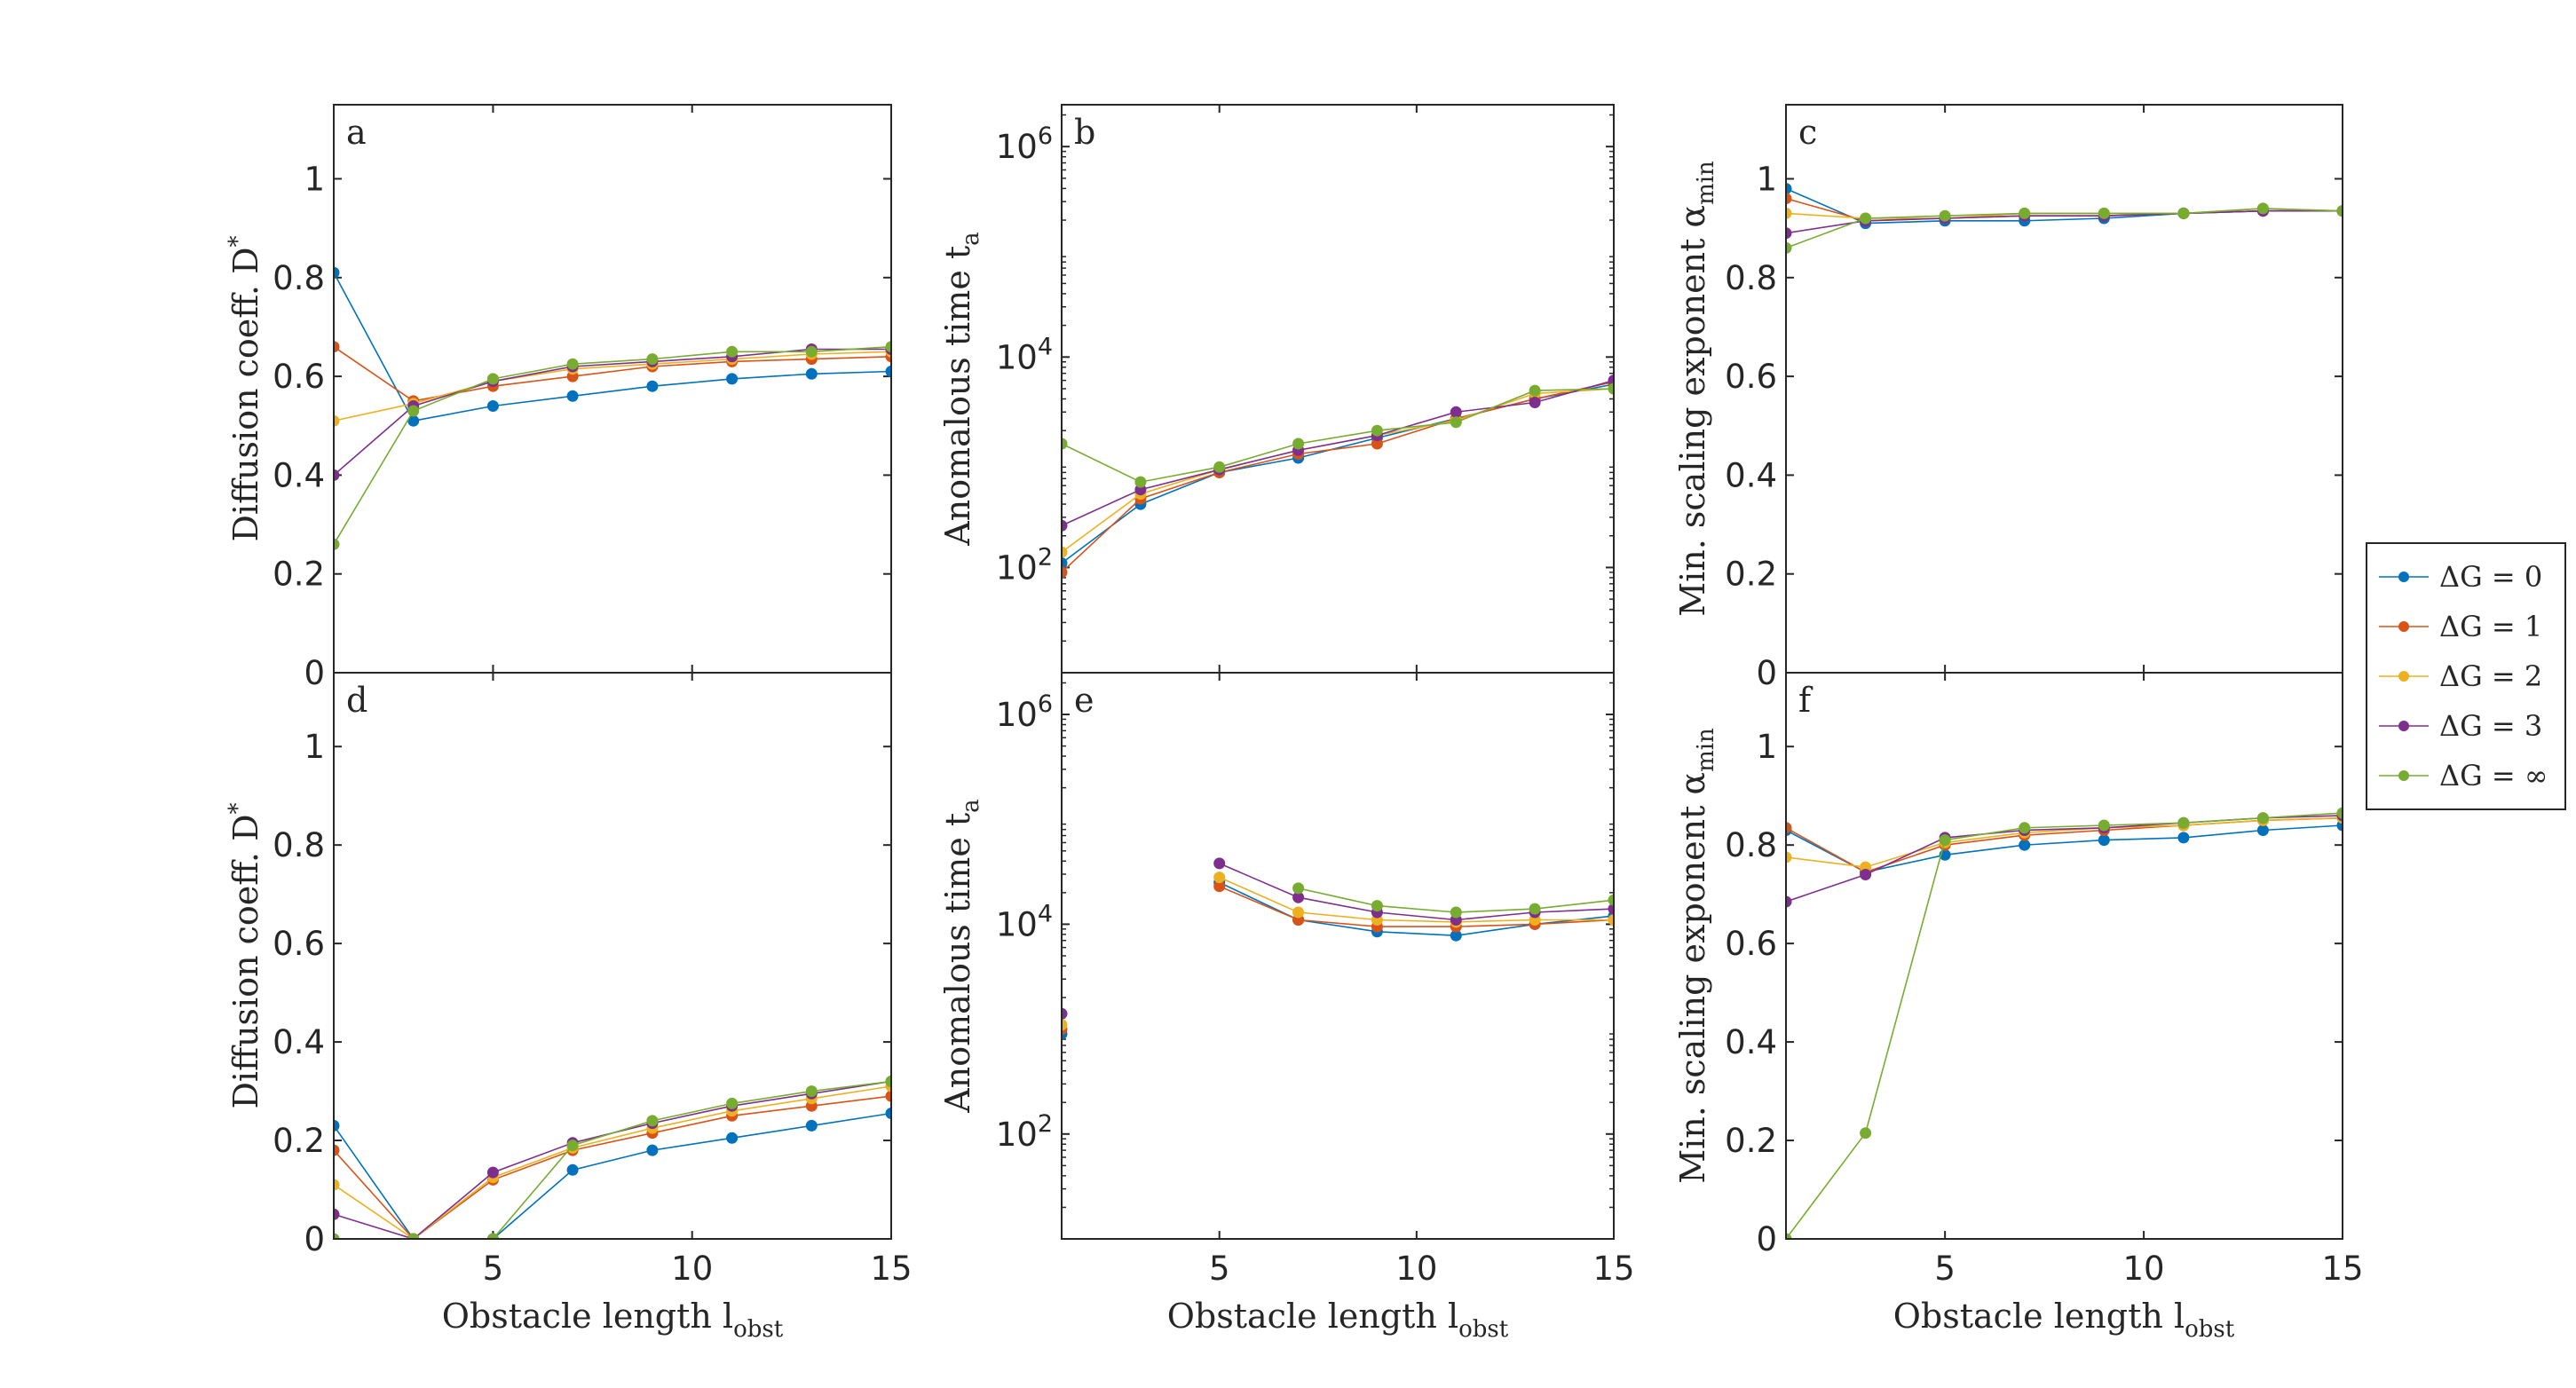 This screenshot has height=1388, width=2576. What do you see at coordinates (2490, 626) in the screenshot?
I see `legend-label-1: ΔG = 1` at bounding box center [2490, 626].